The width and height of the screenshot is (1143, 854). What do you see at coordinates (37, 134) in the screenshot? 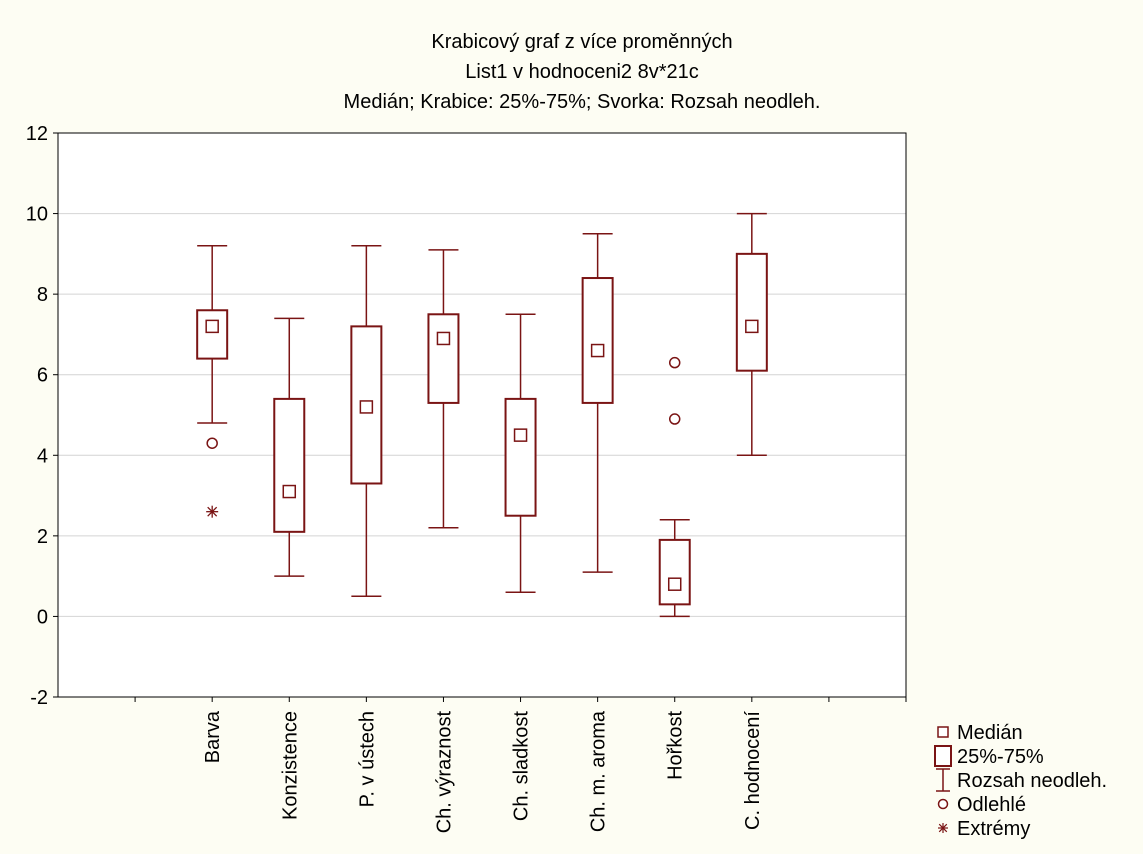
I see `y-tick-label: 12` at bounding box center [37, 134].